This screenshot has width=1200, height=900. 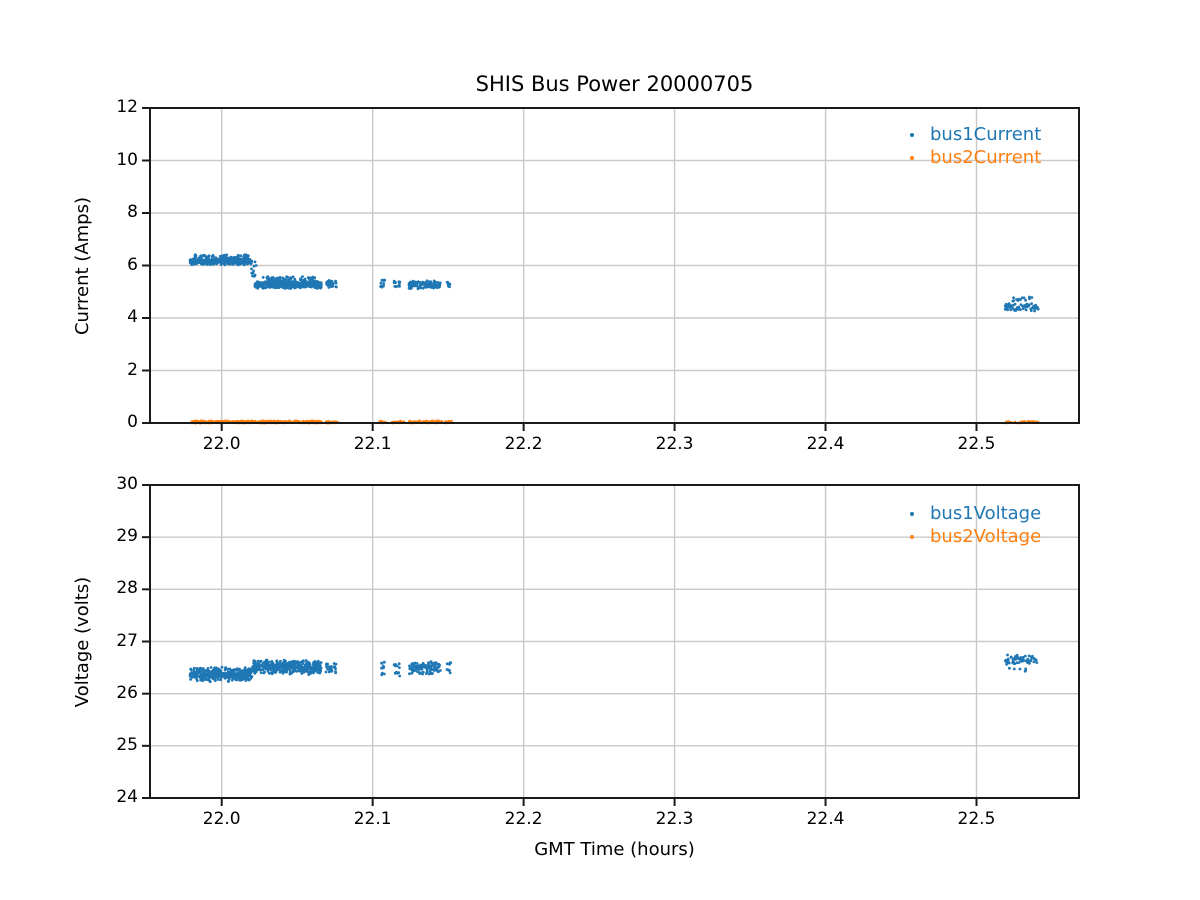 I want to click on legend-voltage: bus1Voltage bus2Voltage, so click(x=969, y=525).